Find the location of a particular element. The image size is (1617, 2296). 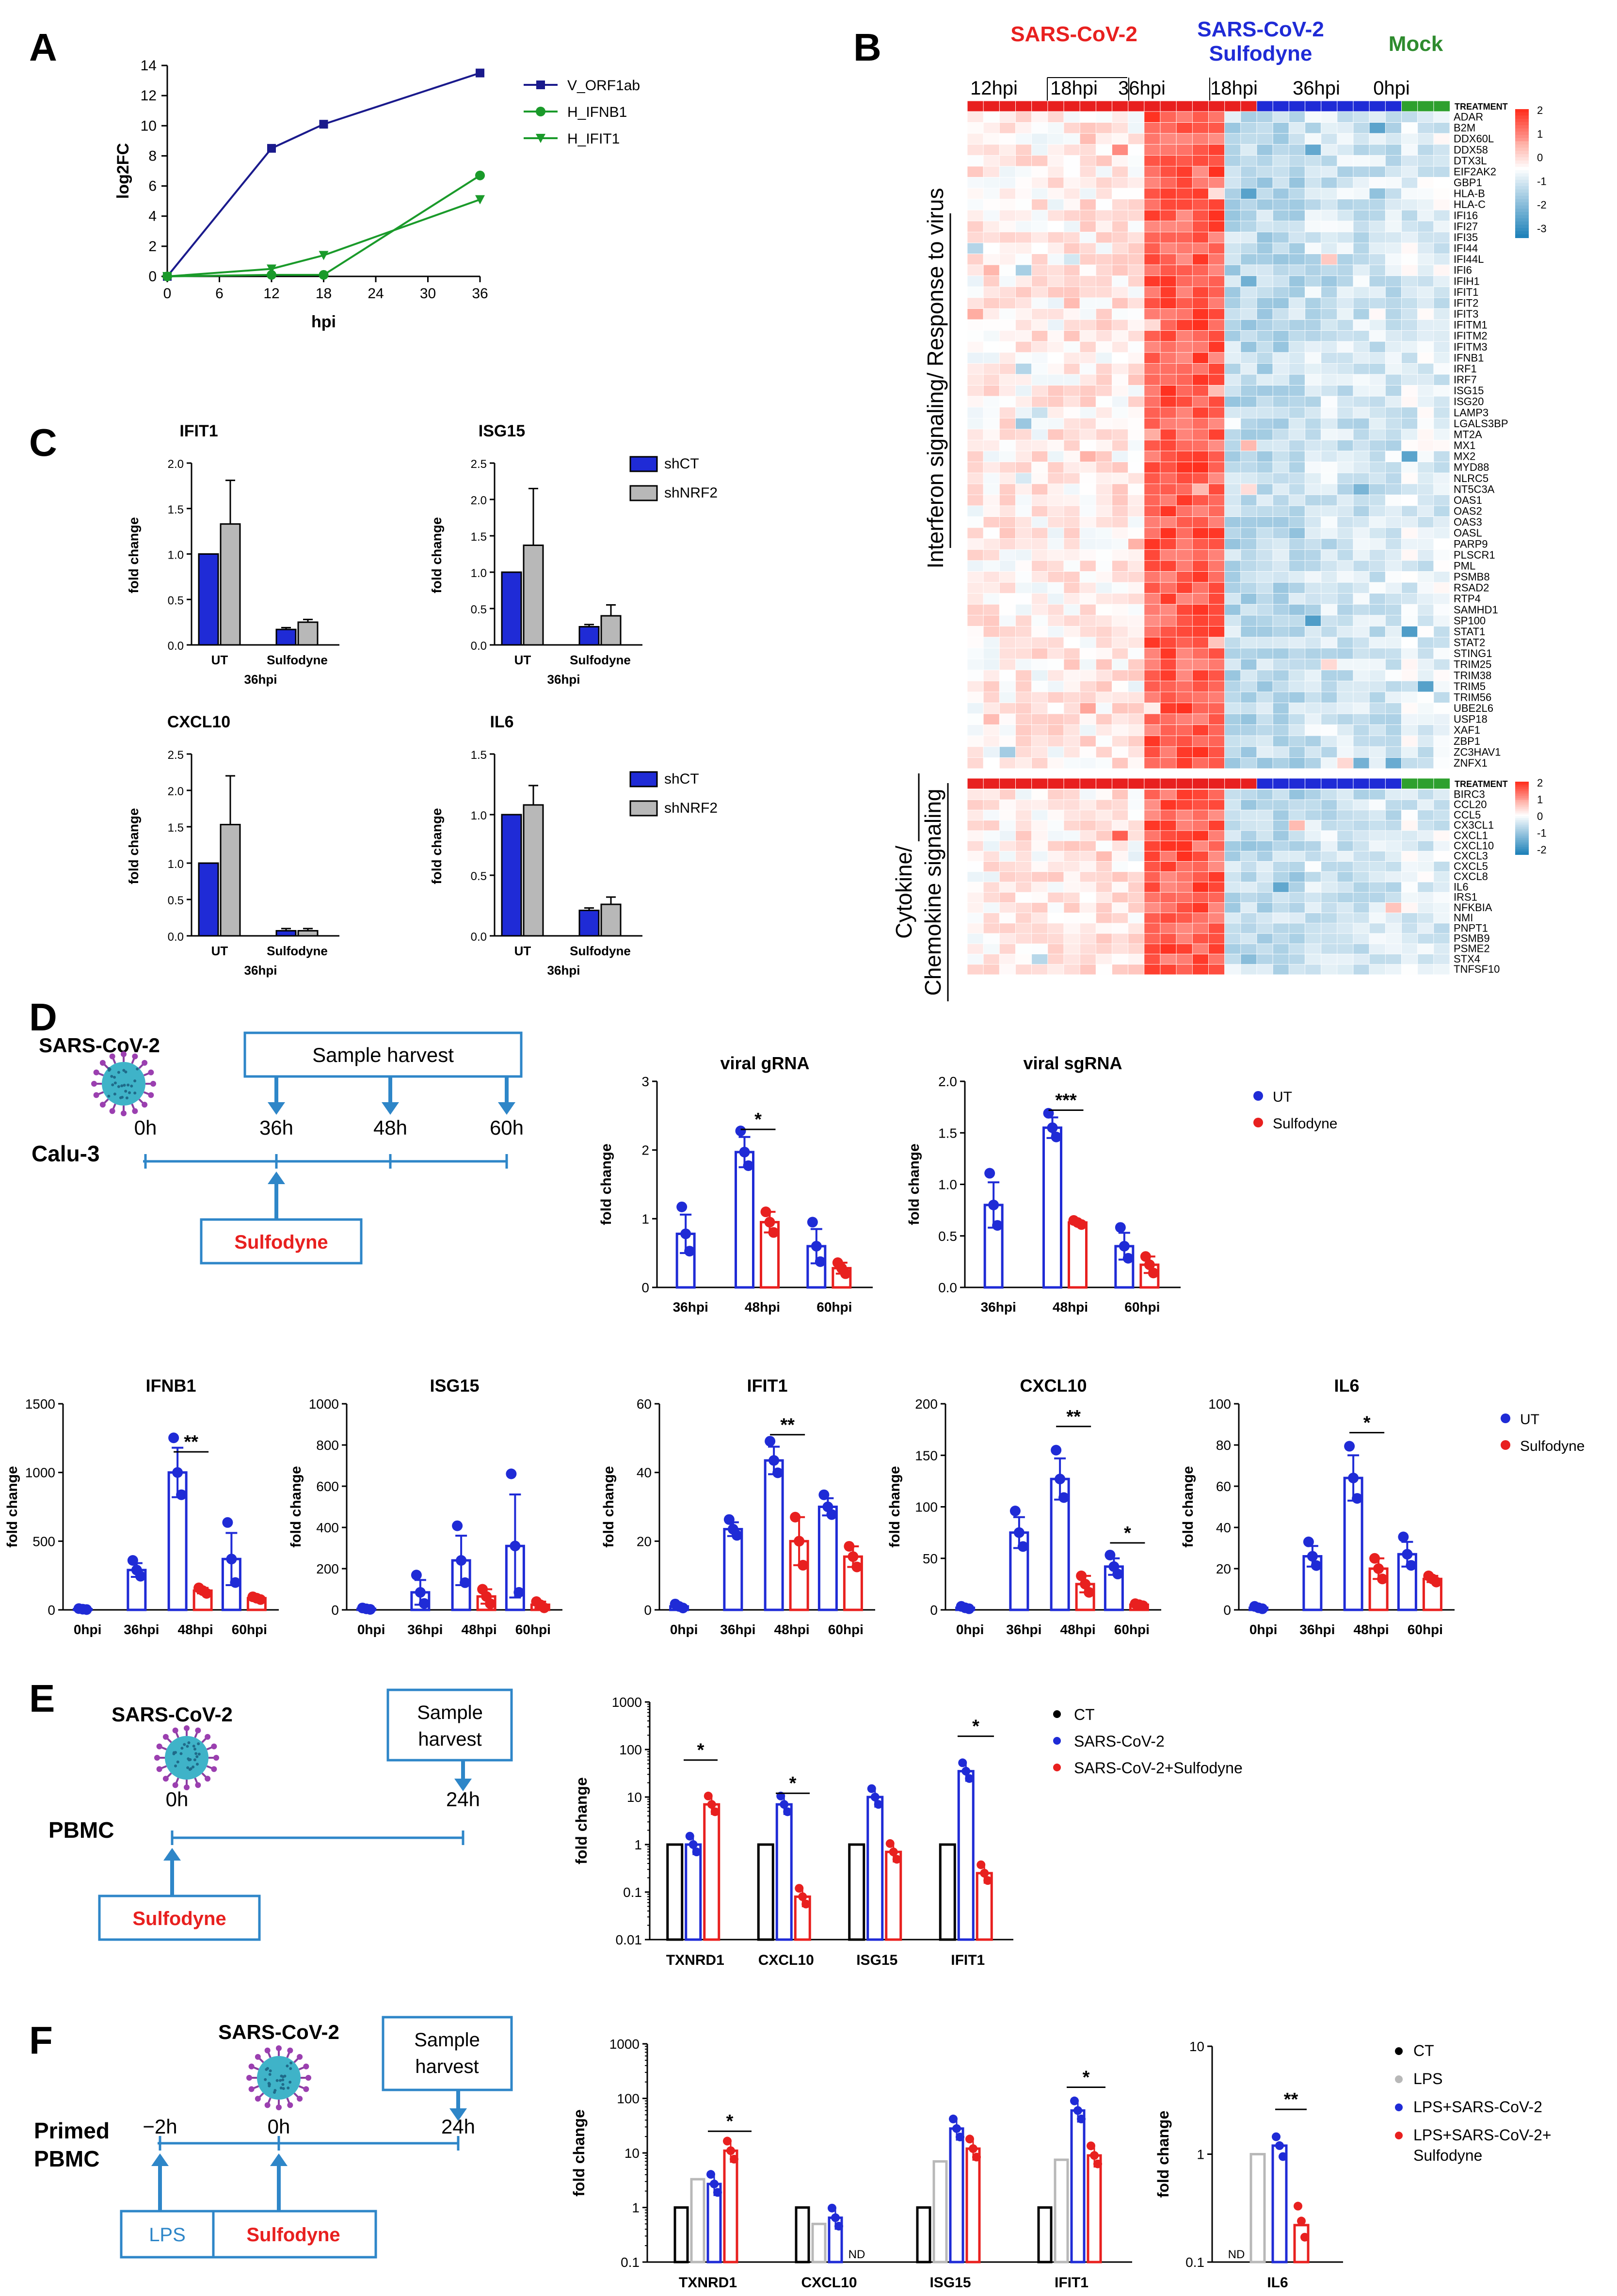

x-tick-label: 30 is located at coordinates (428, 294).